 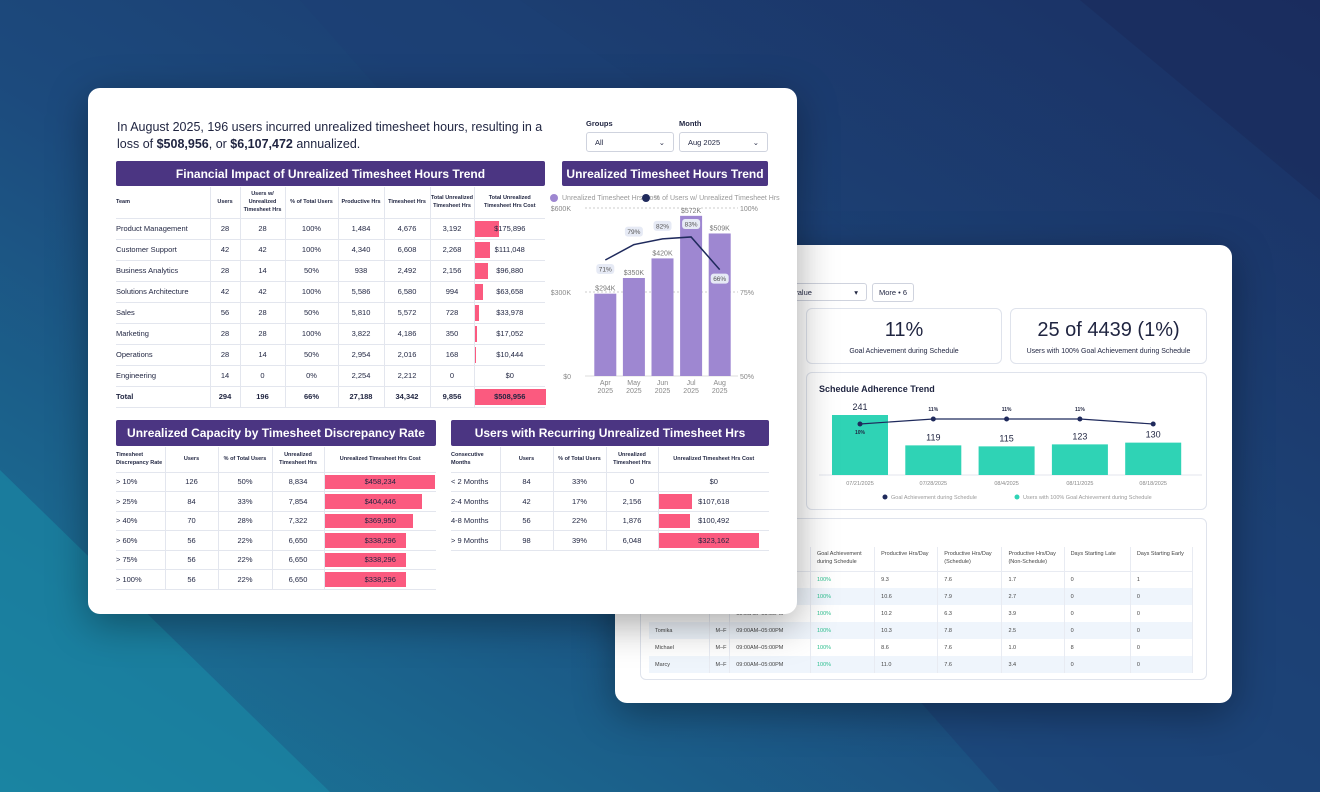 What do you see at coordinates (452, 292) in the screenshot?
I see `table-cell: 994` at bounding box center [452, 292].